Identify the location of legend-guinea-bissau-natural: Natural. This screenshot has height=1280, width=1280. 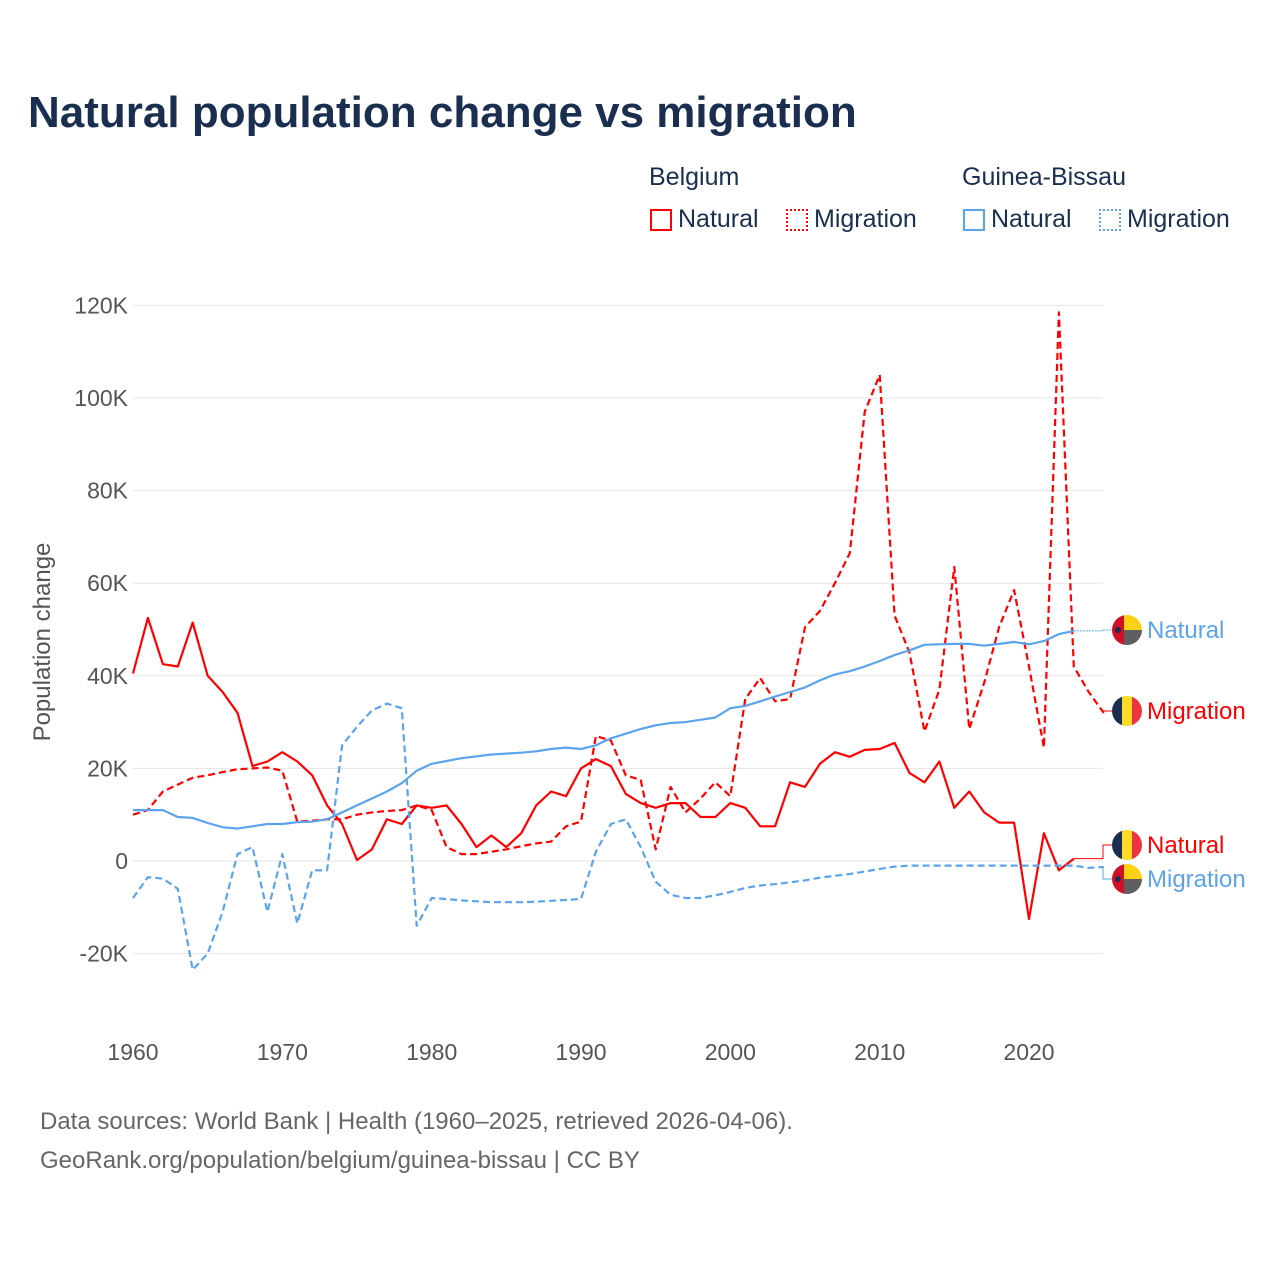
(1017, 219).